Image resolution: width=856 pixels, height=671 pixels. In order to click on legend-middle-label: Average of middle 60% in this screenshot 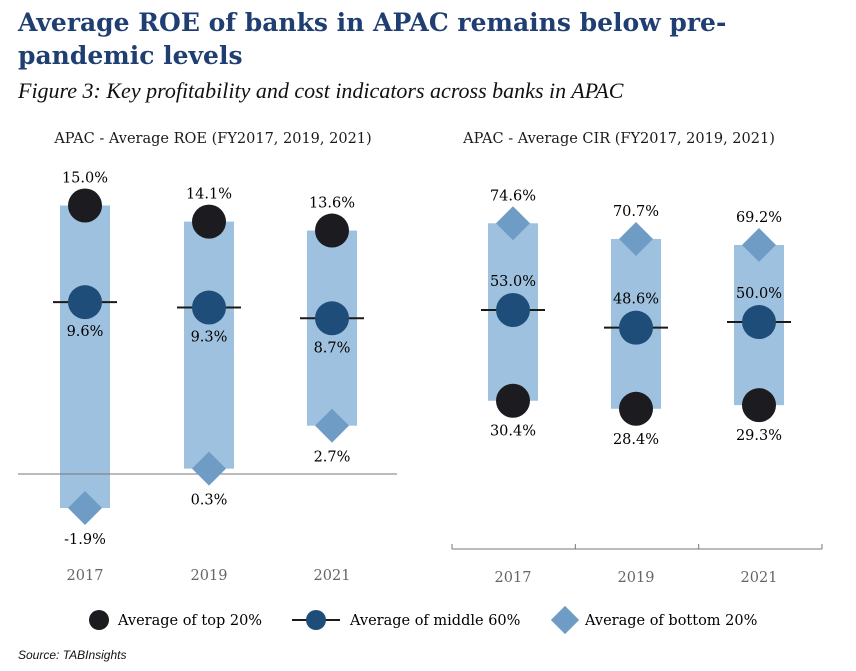, I will do `click(434, 621)`.